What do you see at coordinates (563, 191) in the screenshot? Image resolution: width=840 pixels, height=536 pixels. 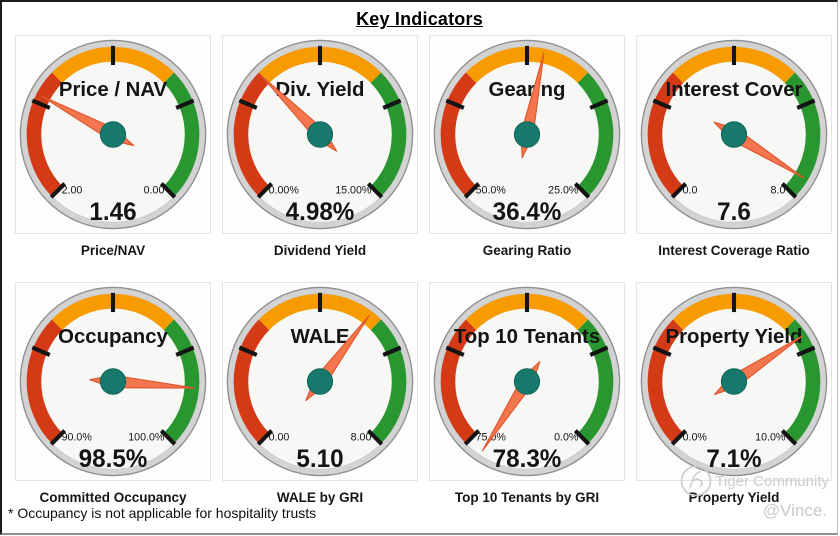 I see `svg-text: 25.0%` at bounding box center [563, 191].